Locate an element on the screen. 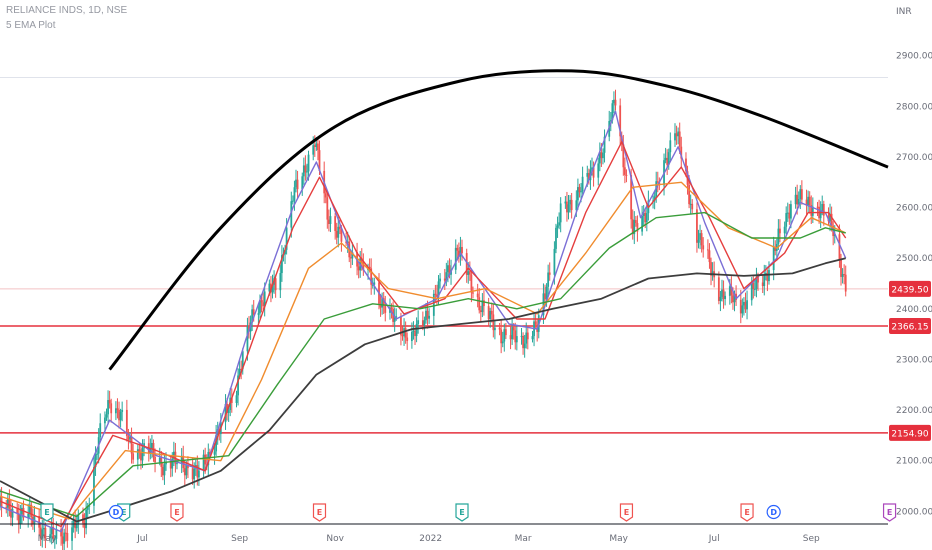 The width and height of the screenshot is (932, 550). dividend-marker is located at coordinates (115, 512).